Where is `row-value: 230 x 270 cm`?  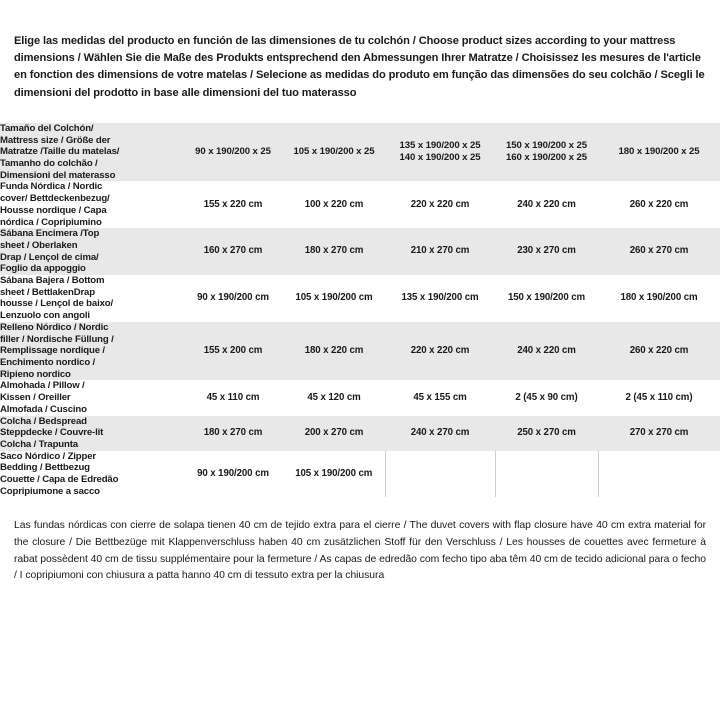 row-value: 230 x 270 cm is located at coordinates (546, 252).